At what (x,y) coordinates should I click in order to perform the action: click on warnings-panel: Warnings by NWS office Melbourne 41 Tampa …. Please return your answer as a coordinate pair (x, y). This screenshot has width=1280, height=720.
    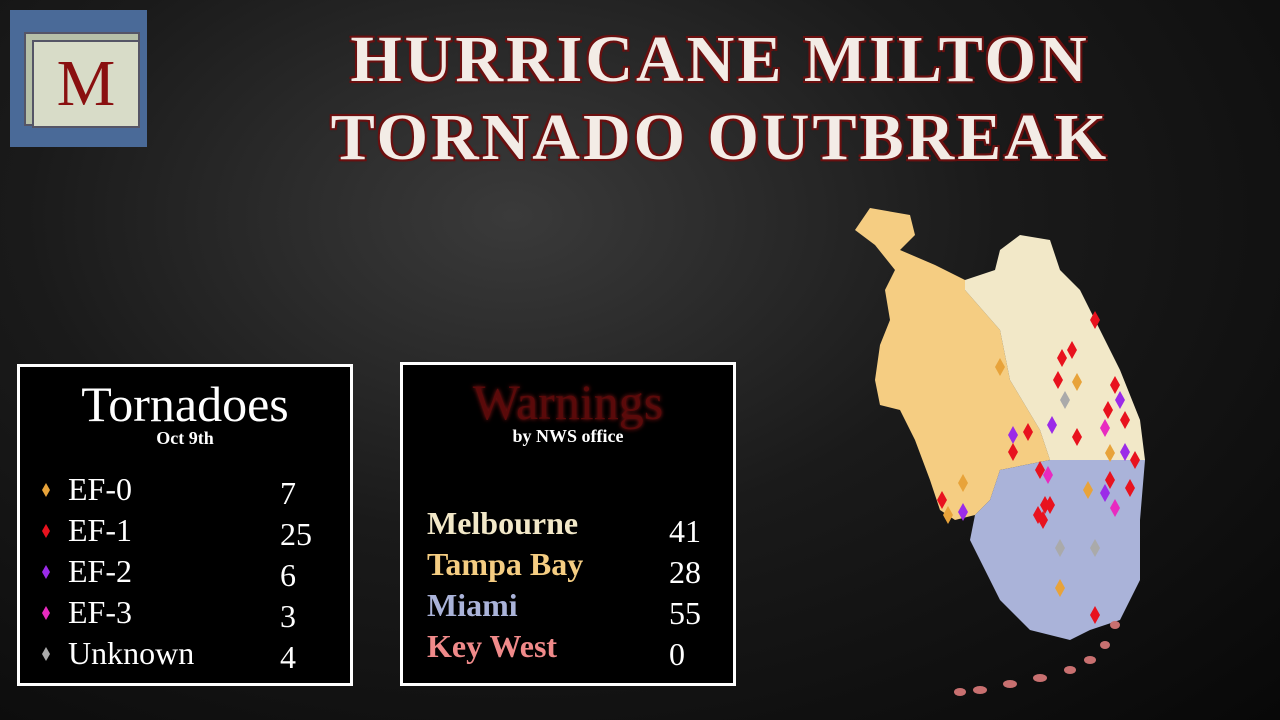
    Looking at the image, I should click on (568, 524).